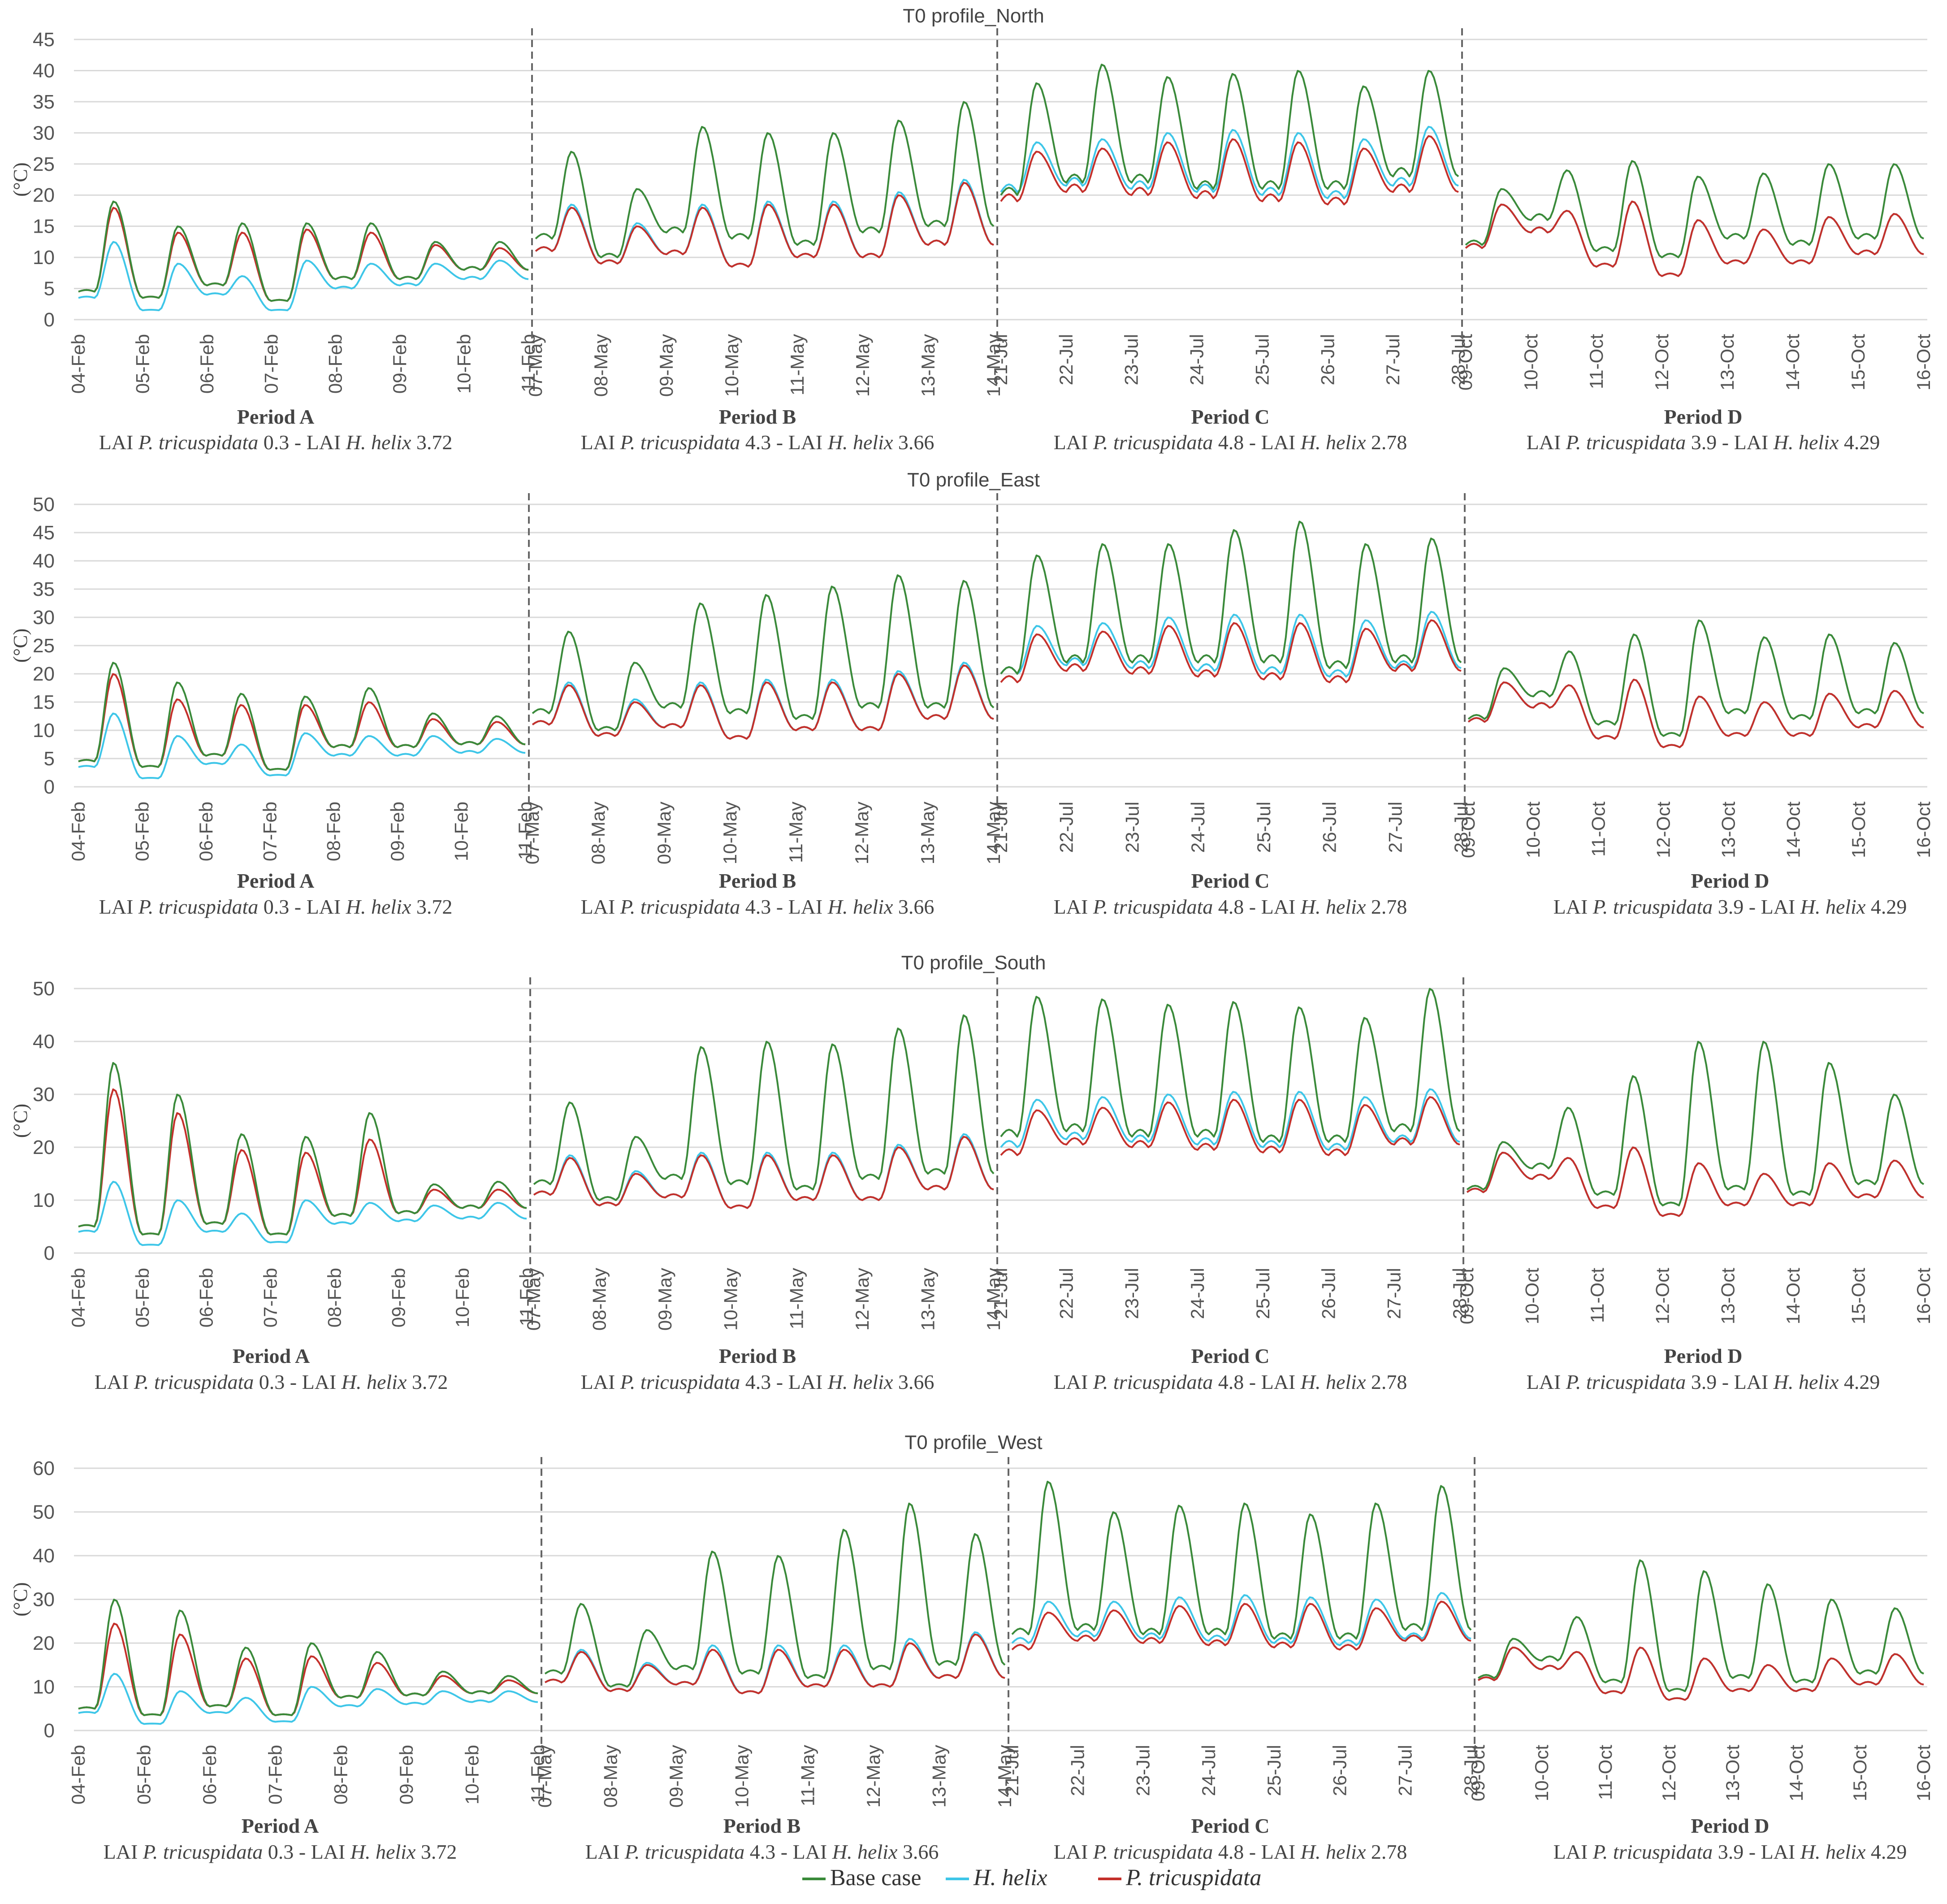 The width and height of the screenshot is (1947, 1904). What do you see at coordinates (862, 365) in the screenshot?
I see `x-tick-label: 12-May` at bounding box center [862, 365].